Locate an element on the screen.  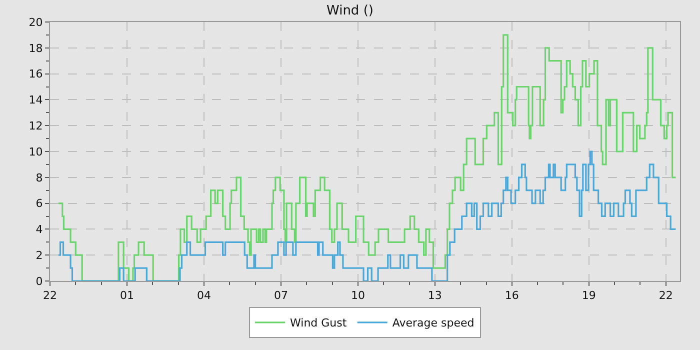
legend-label: Average speed is located at coordinates (433, 323).